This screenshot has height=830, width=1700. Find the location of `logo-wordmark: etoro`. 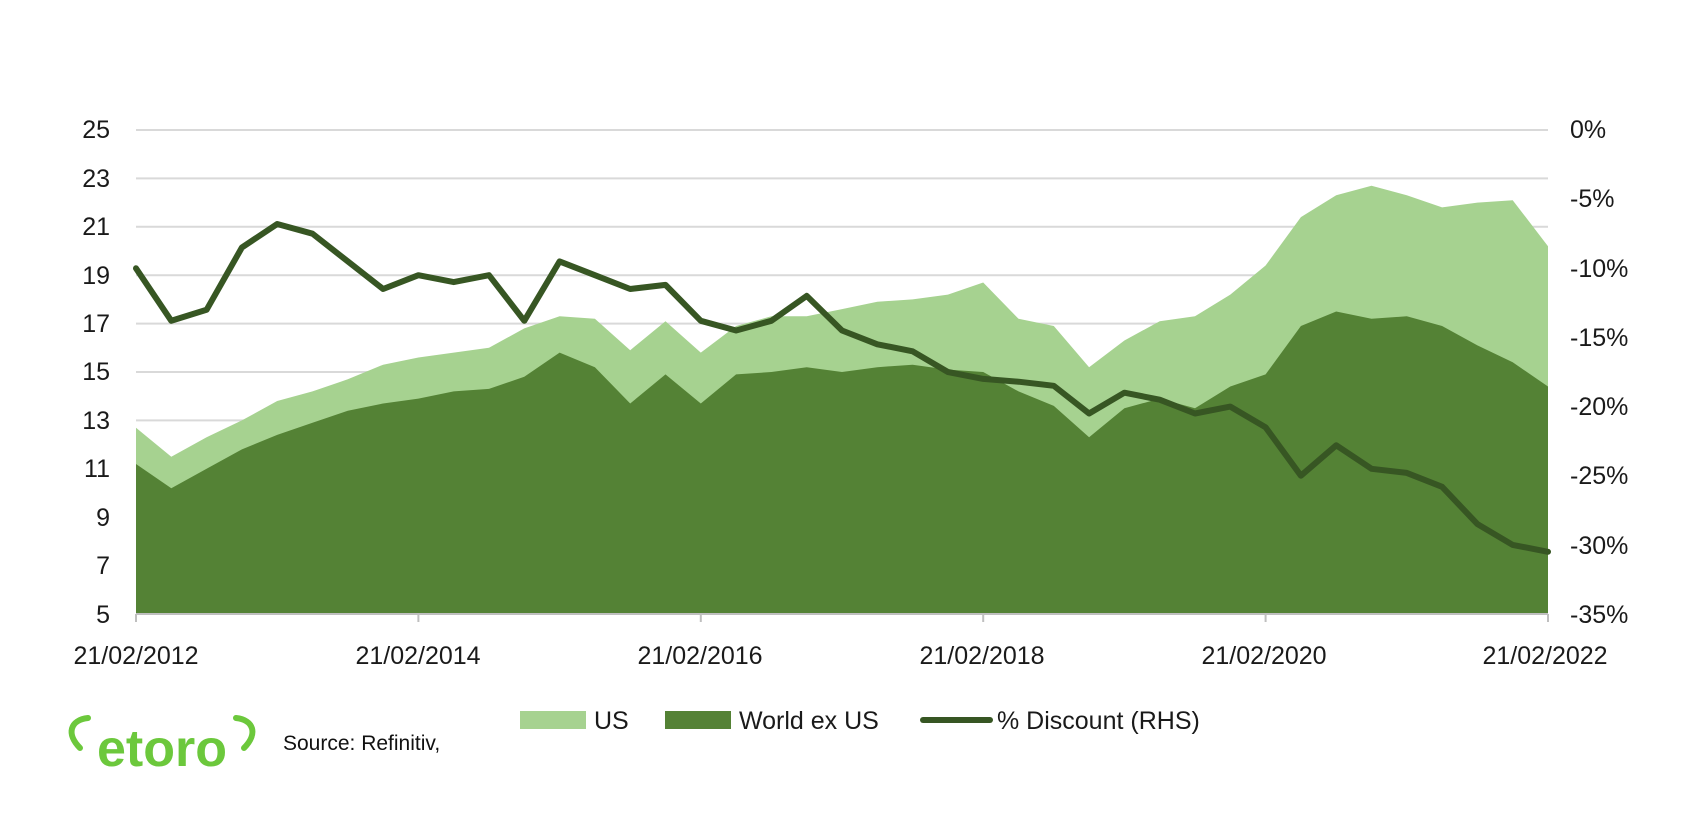

logo-wordmark: etoro is located at coordinates (162, 749).